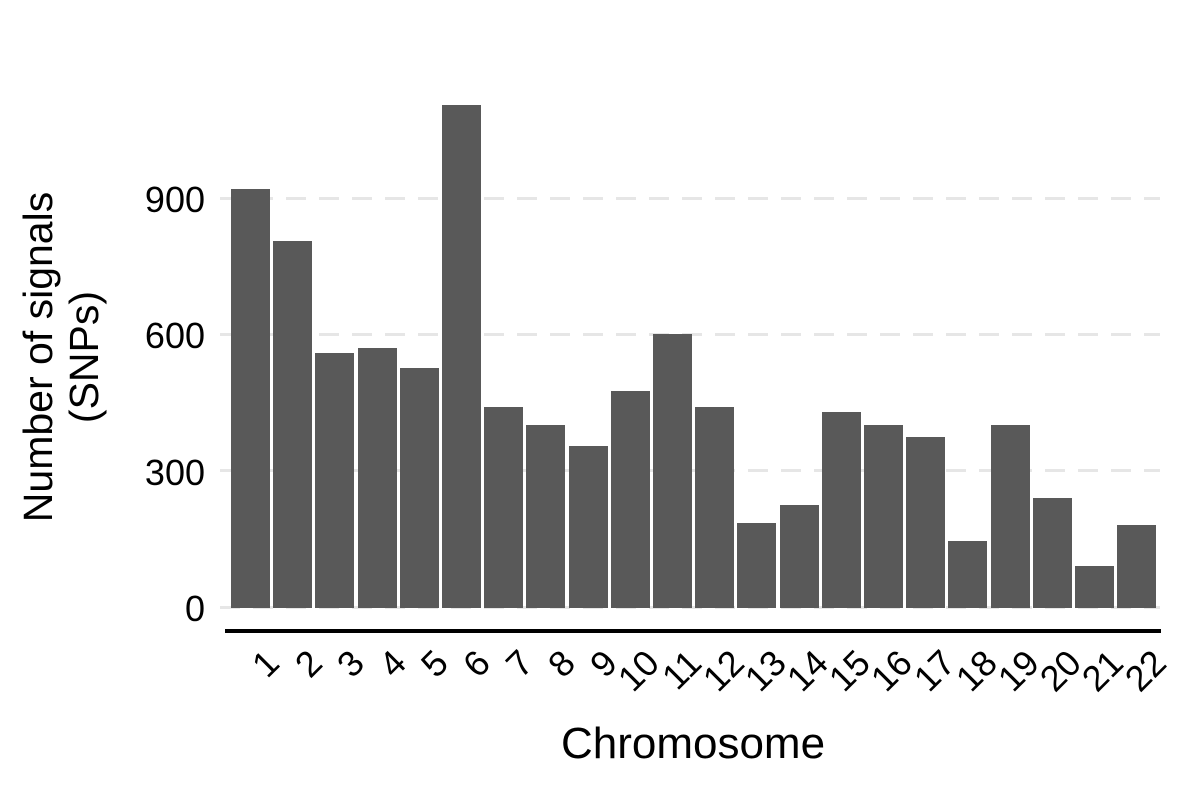 Image resolution: width=1200 pixels, height=800 pixels. Describe the element at coordinates (392, 663) in the screenshot. I see `x-tick-label-4: 4` at that location.